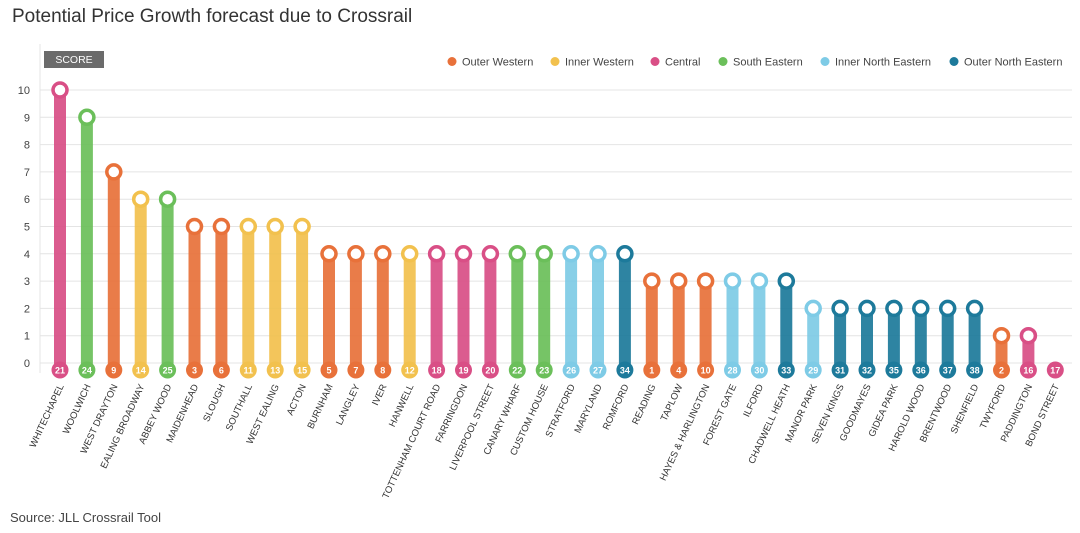  Describe the element at coordinates (27, 173) in the screenshot. I see `y-tick-label: 7` at that location.